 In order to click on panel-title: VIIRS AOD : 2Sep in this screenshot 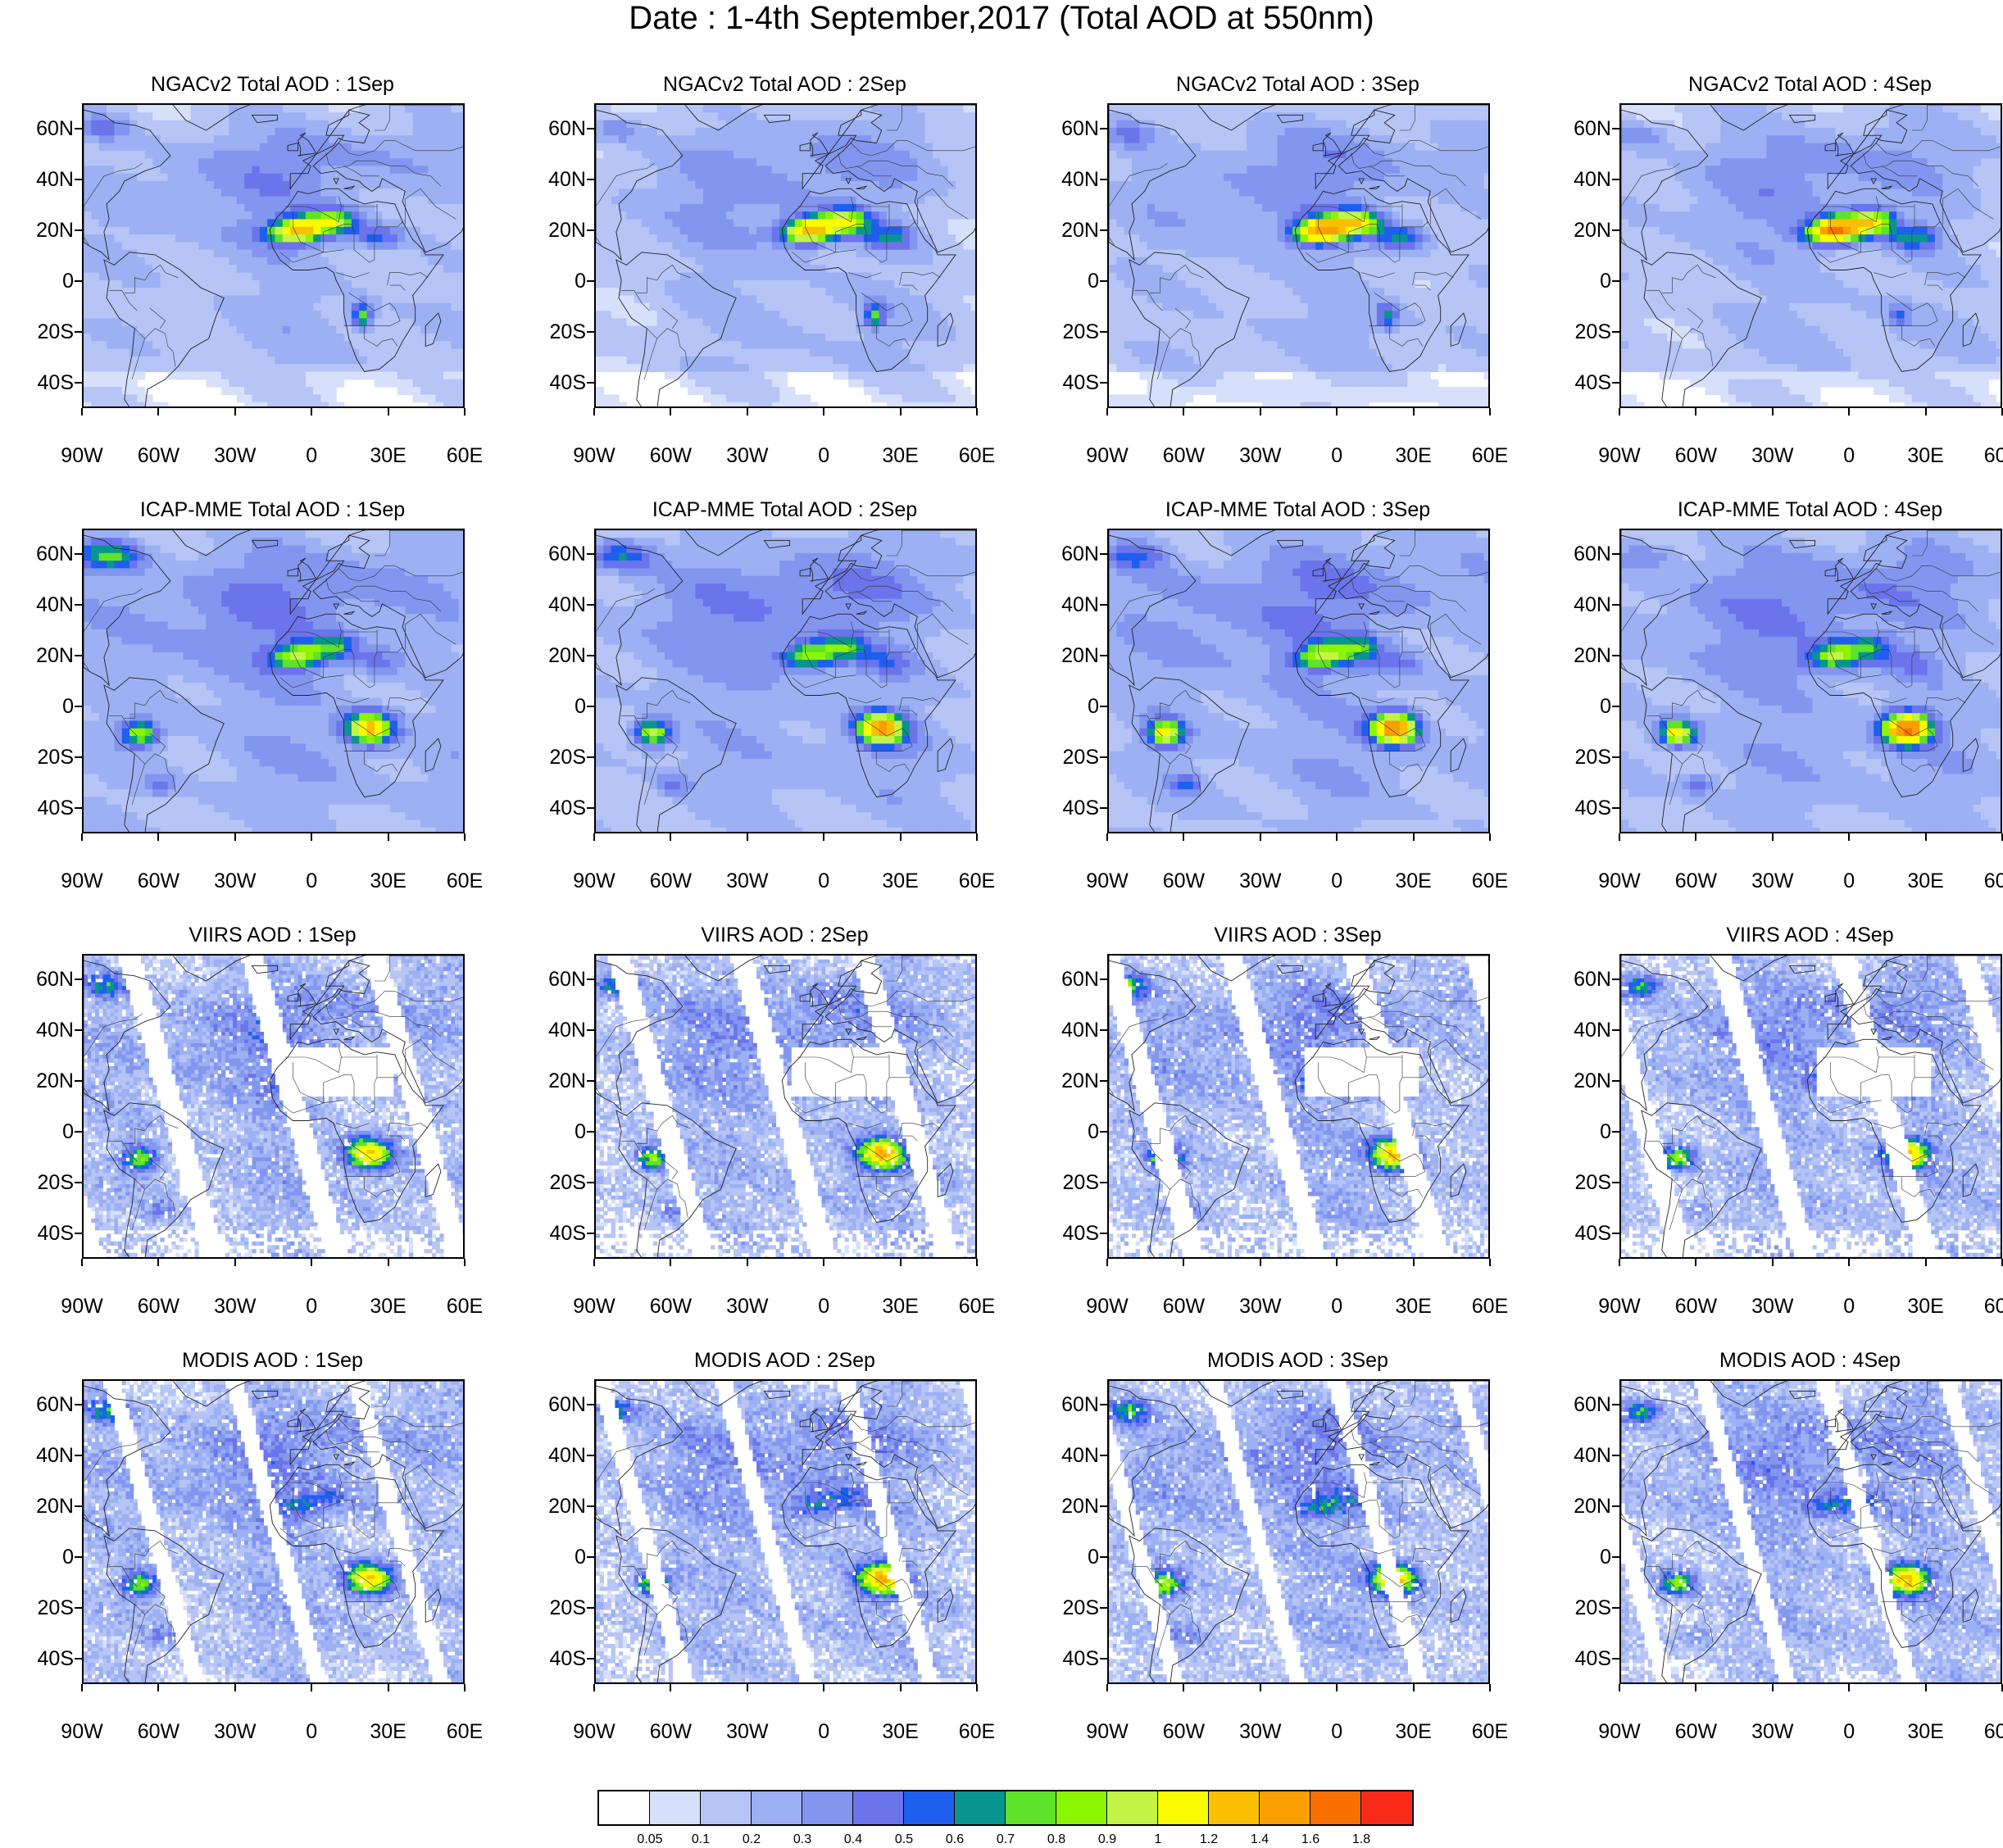, I will do `click(785, 935)`.